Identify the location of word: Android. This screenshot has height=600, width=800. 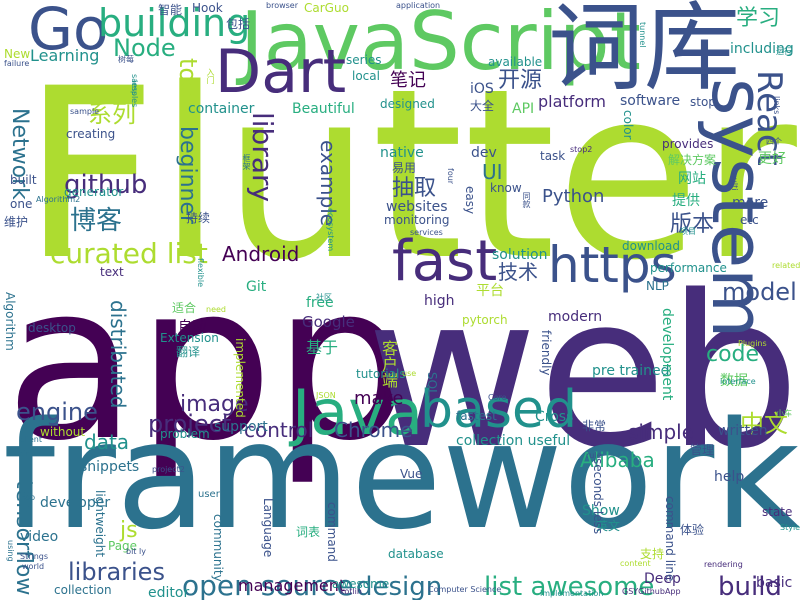
(261, 254).